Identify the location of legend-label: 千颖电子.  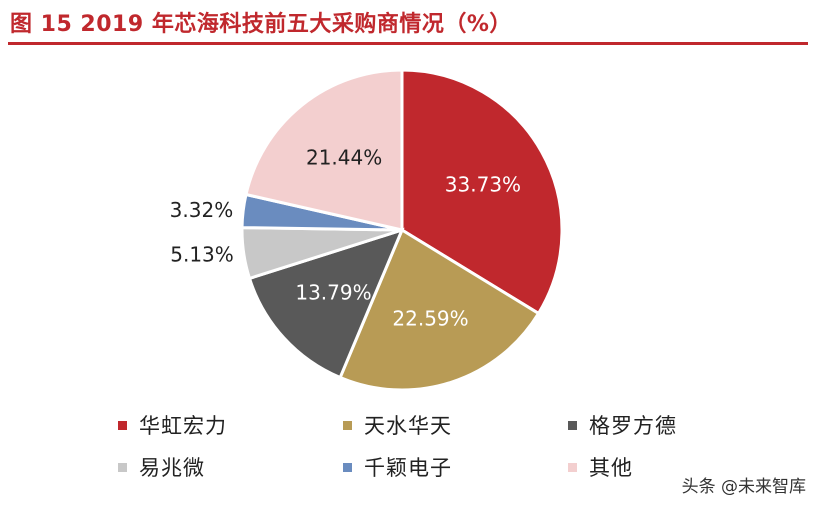
(408, 468).